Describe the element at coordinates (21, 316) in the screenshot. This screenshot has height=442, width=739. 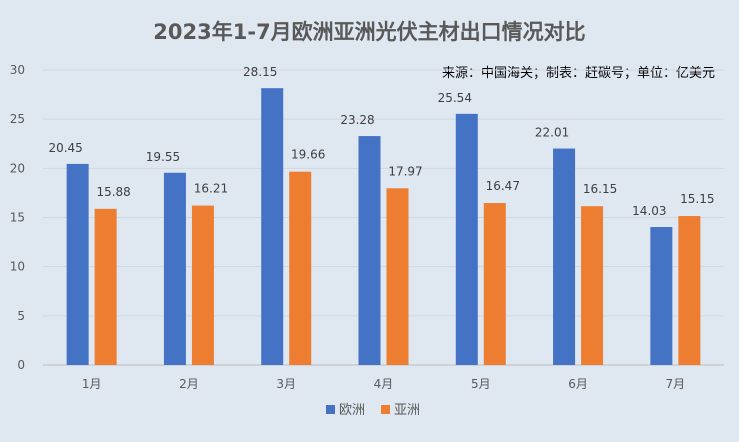
I see `y-tick-label: 5` at that location.